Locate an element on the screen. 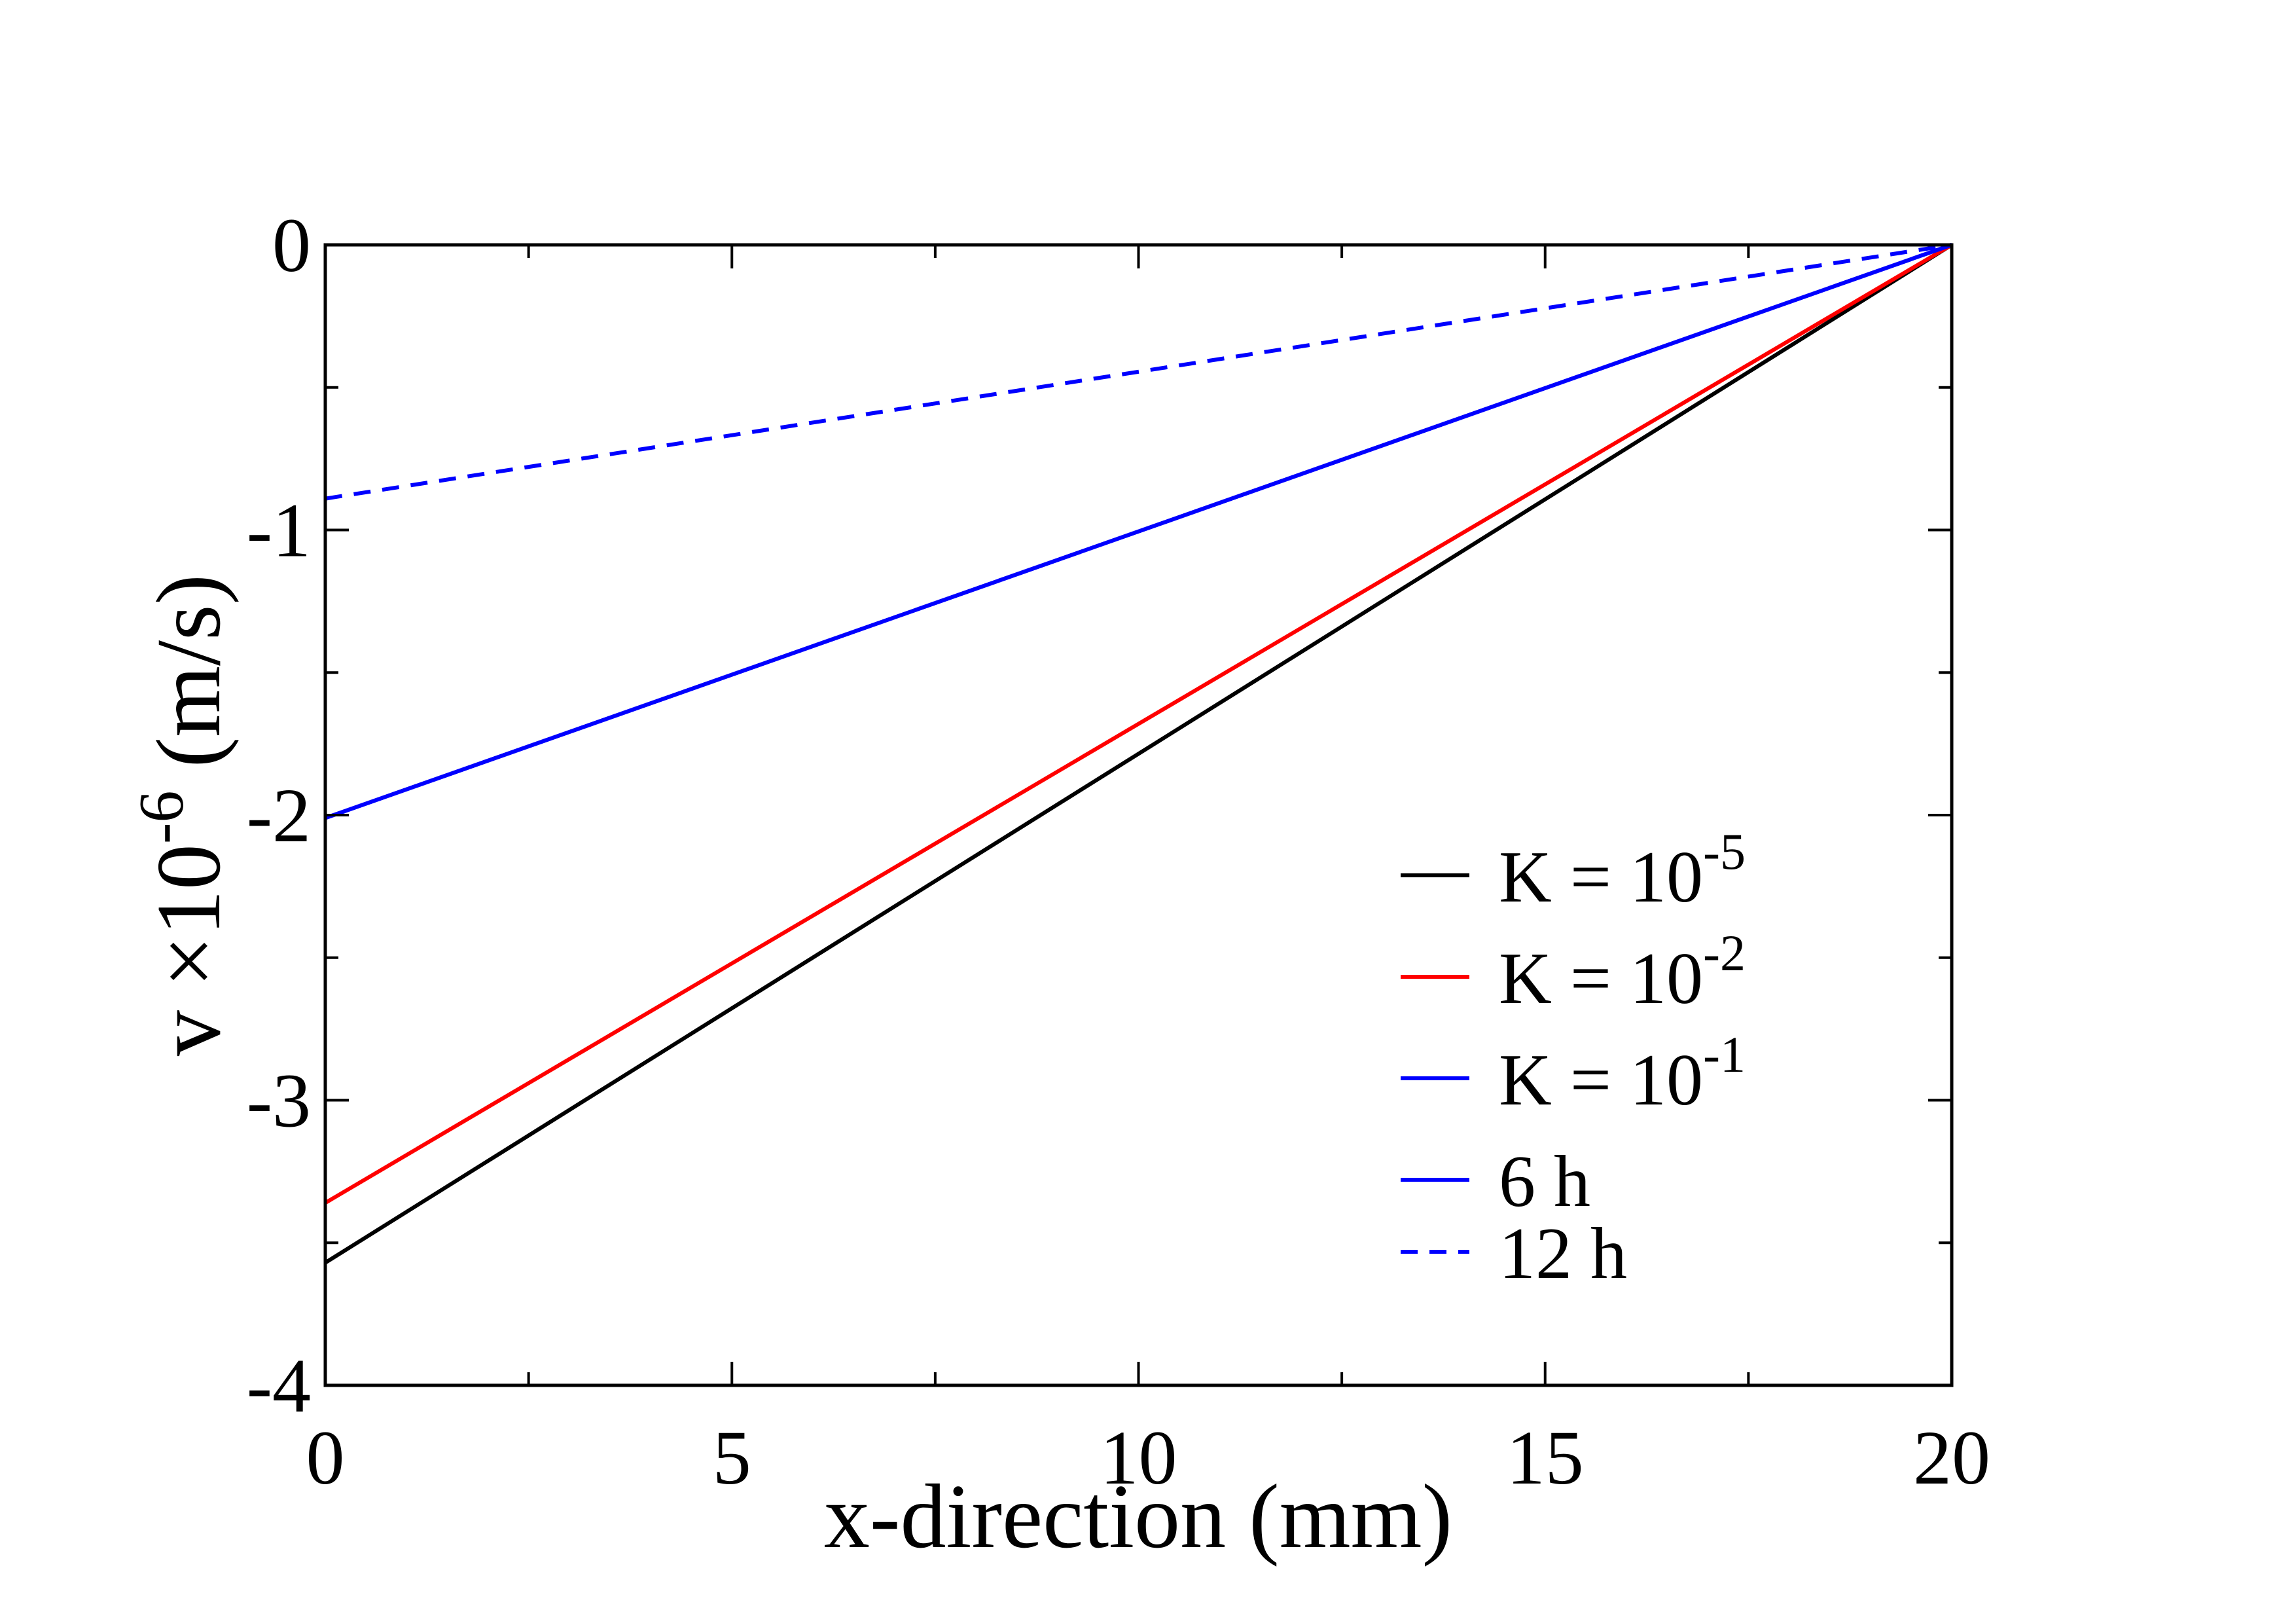  y-axis-label-main: v ×10 is located at coordinates (189, 950).